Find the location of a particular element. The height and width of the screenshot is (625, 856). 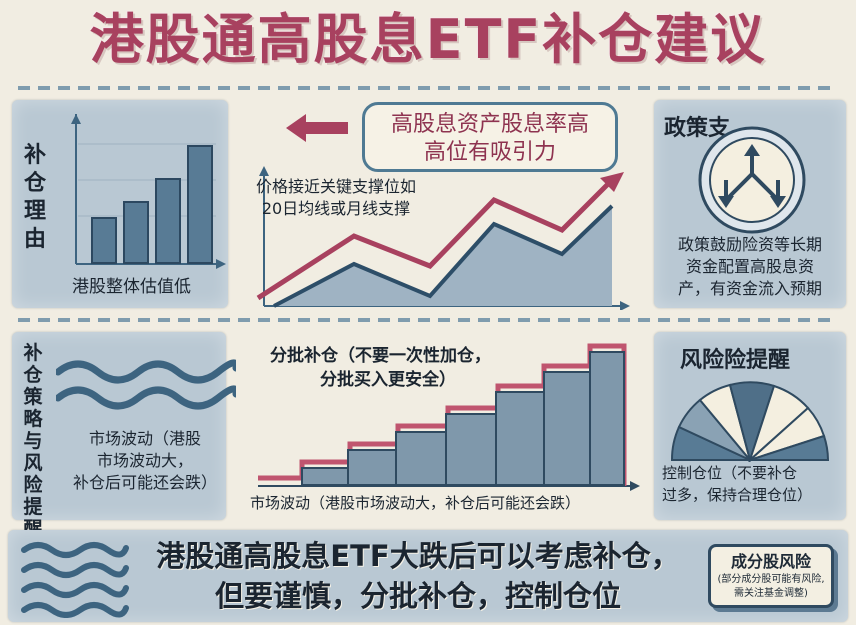

strategy-vertical-label: 补仓策略与风险提醒 is located at coordinates (33, 441).